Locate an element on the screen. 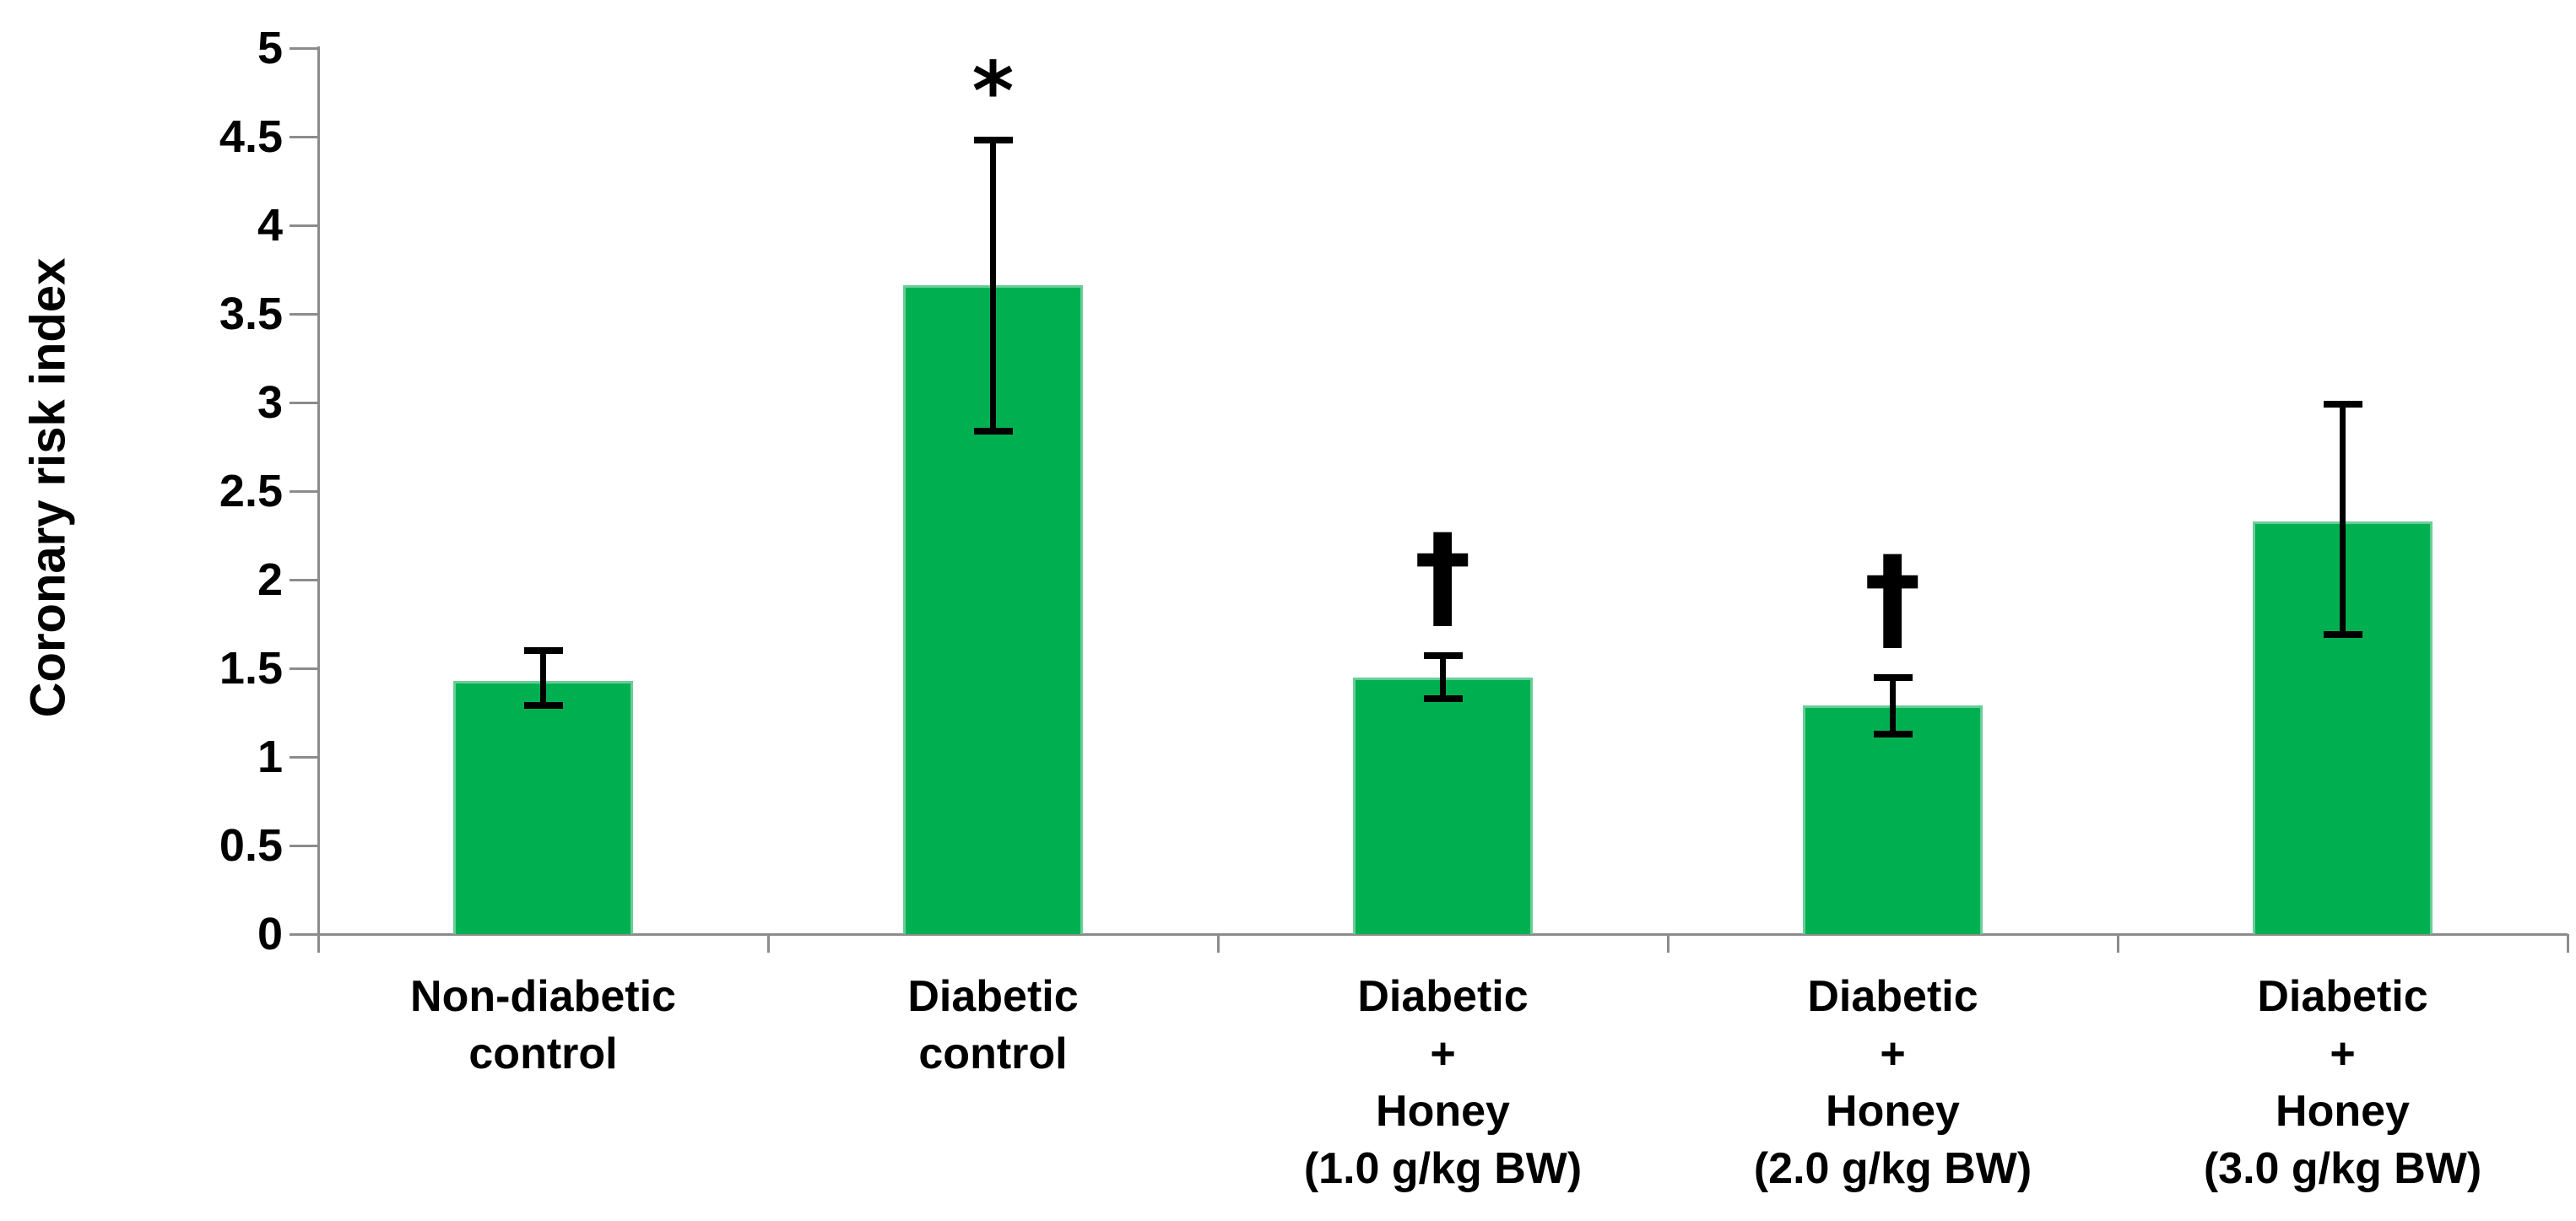 Image resolution: width=2576 pixels, height=1221 pixels. y-tick-label: 4.5 is located at coordinates (251, 136).